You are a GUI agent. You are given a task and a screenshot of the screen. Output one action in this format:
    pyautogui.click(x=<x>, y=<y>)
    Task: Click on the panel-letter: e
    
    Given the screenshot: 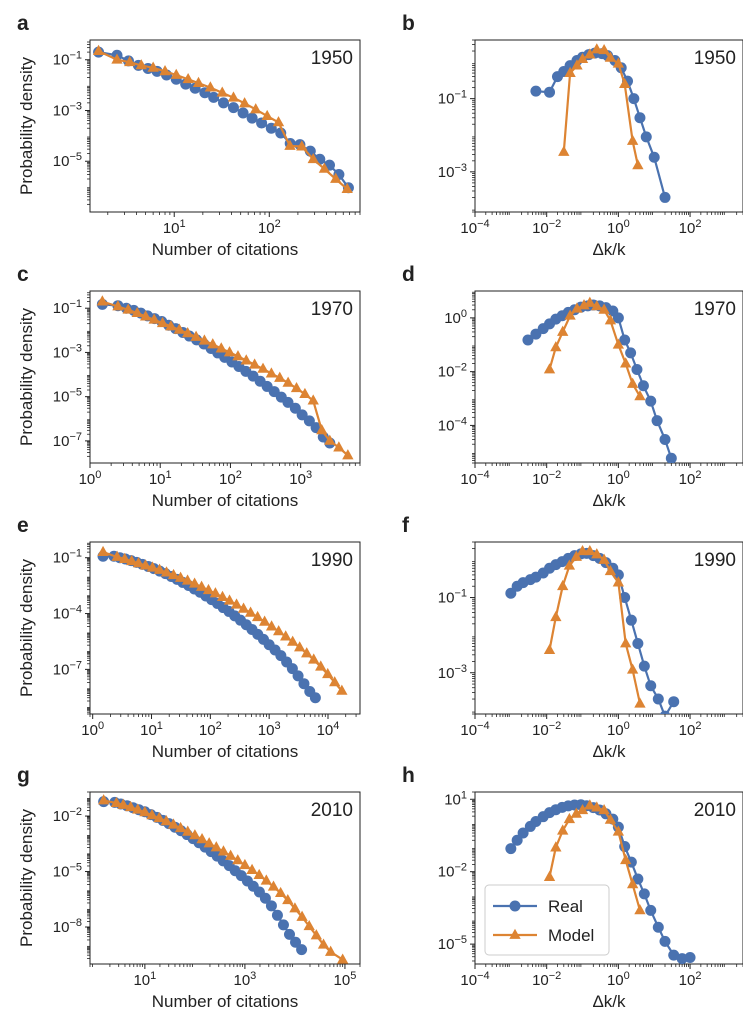 What is the action you would take?
    pyautogui.click(x=23, y=525)
    